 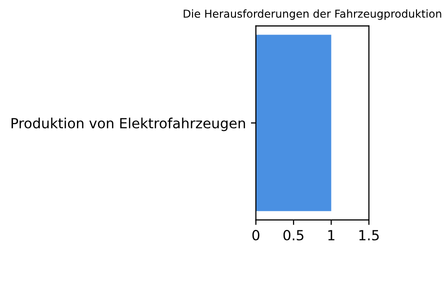 What do you see at coordinates (256, 235) in the screenshot?
I see `x-tick-label: 0` at bounding box center [256, 235].